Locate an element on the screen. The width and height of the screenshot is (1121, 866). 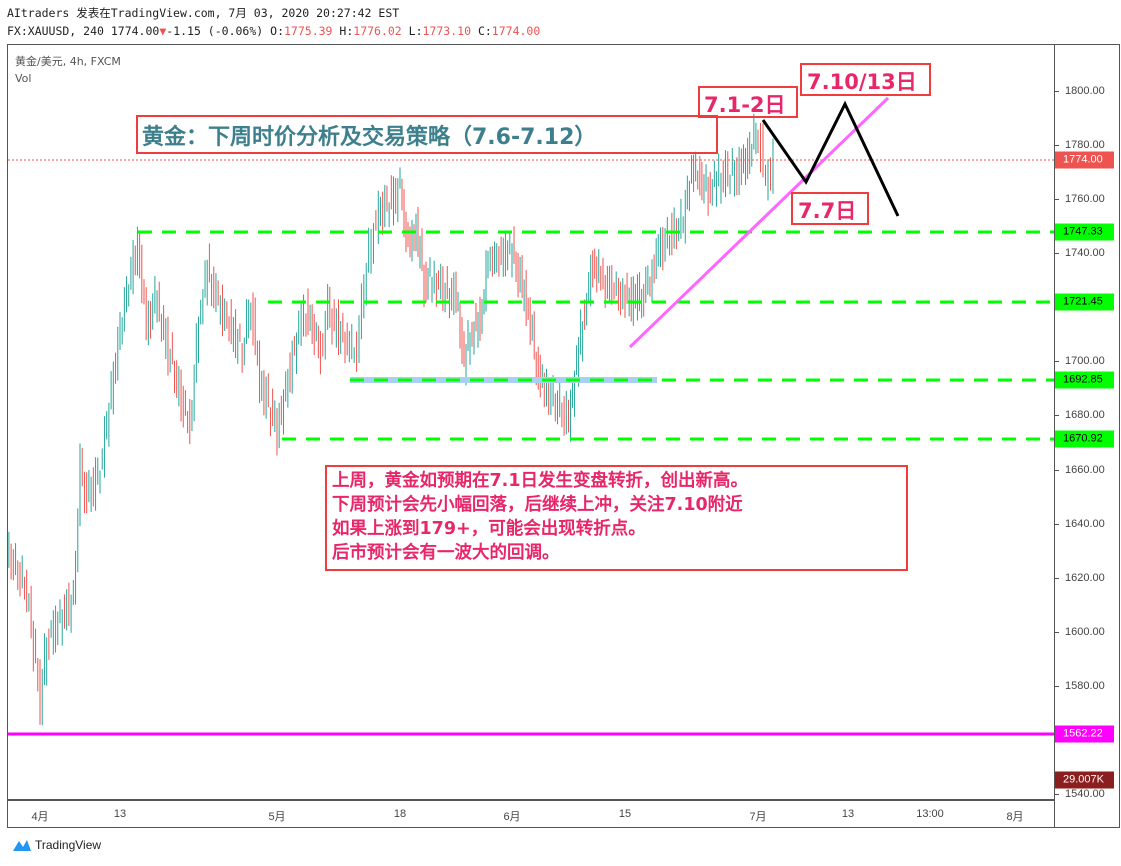
note-line: 如果上涨到179+，可能会出现转折点。 is located at coordinates (489, 529).